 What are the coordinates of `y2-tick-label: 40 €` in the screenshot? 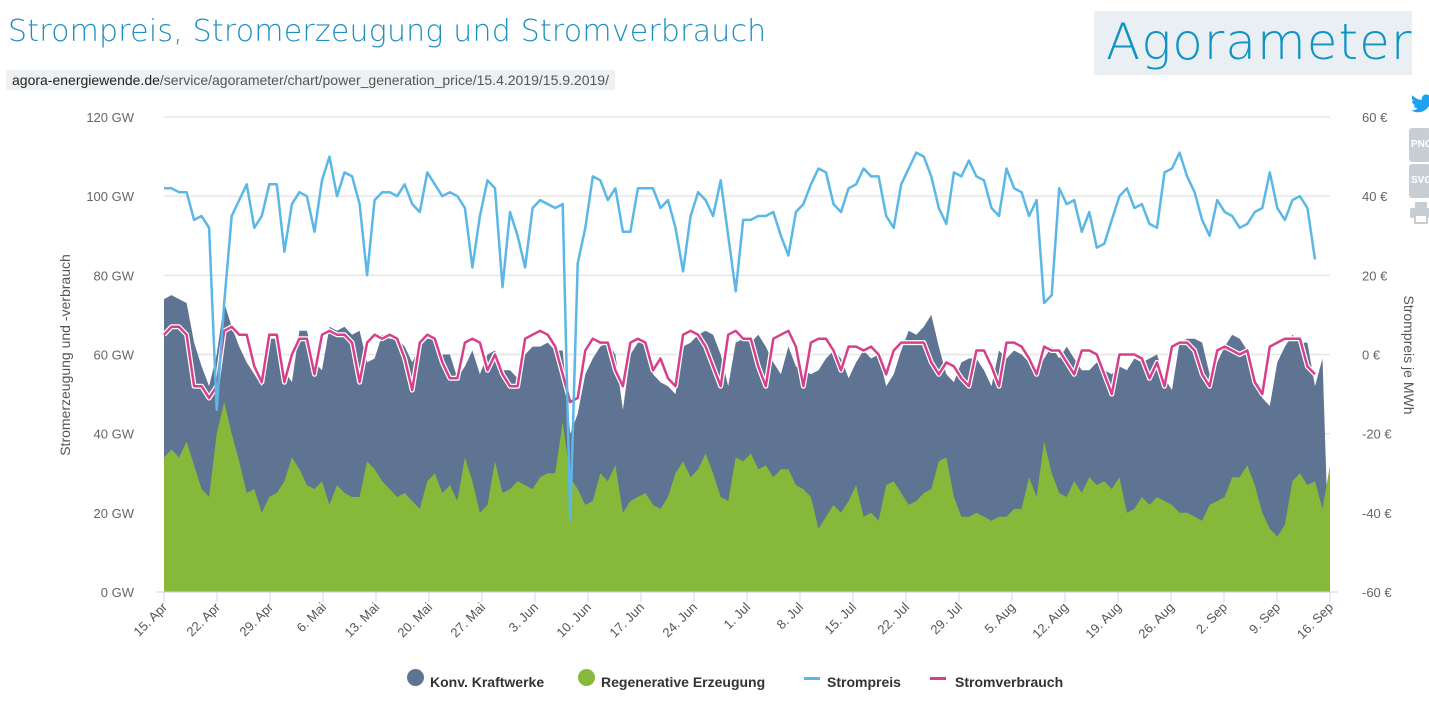 It's located at (1375, 196).